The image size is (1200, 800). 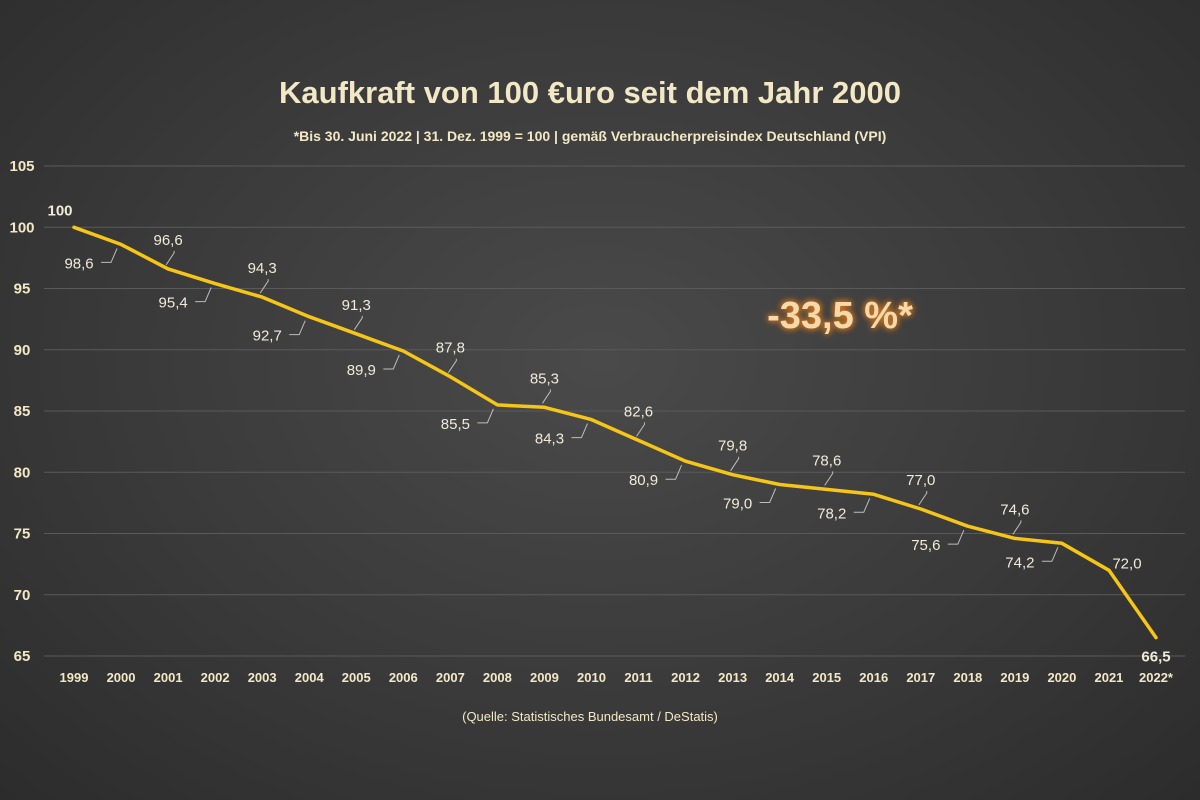 What do you see at coordinates (780, 677) in the screenshot?
I see `x-tick-2014: 2014` at bounding box center [780, 677].